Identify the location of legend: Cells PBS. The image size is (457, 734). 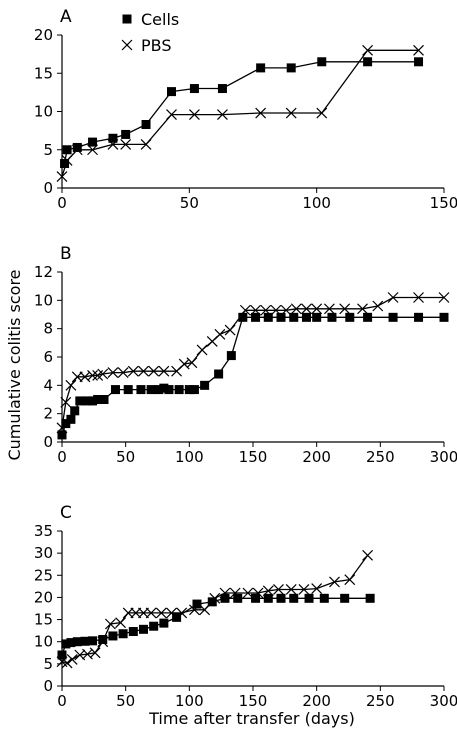
(150, 32).